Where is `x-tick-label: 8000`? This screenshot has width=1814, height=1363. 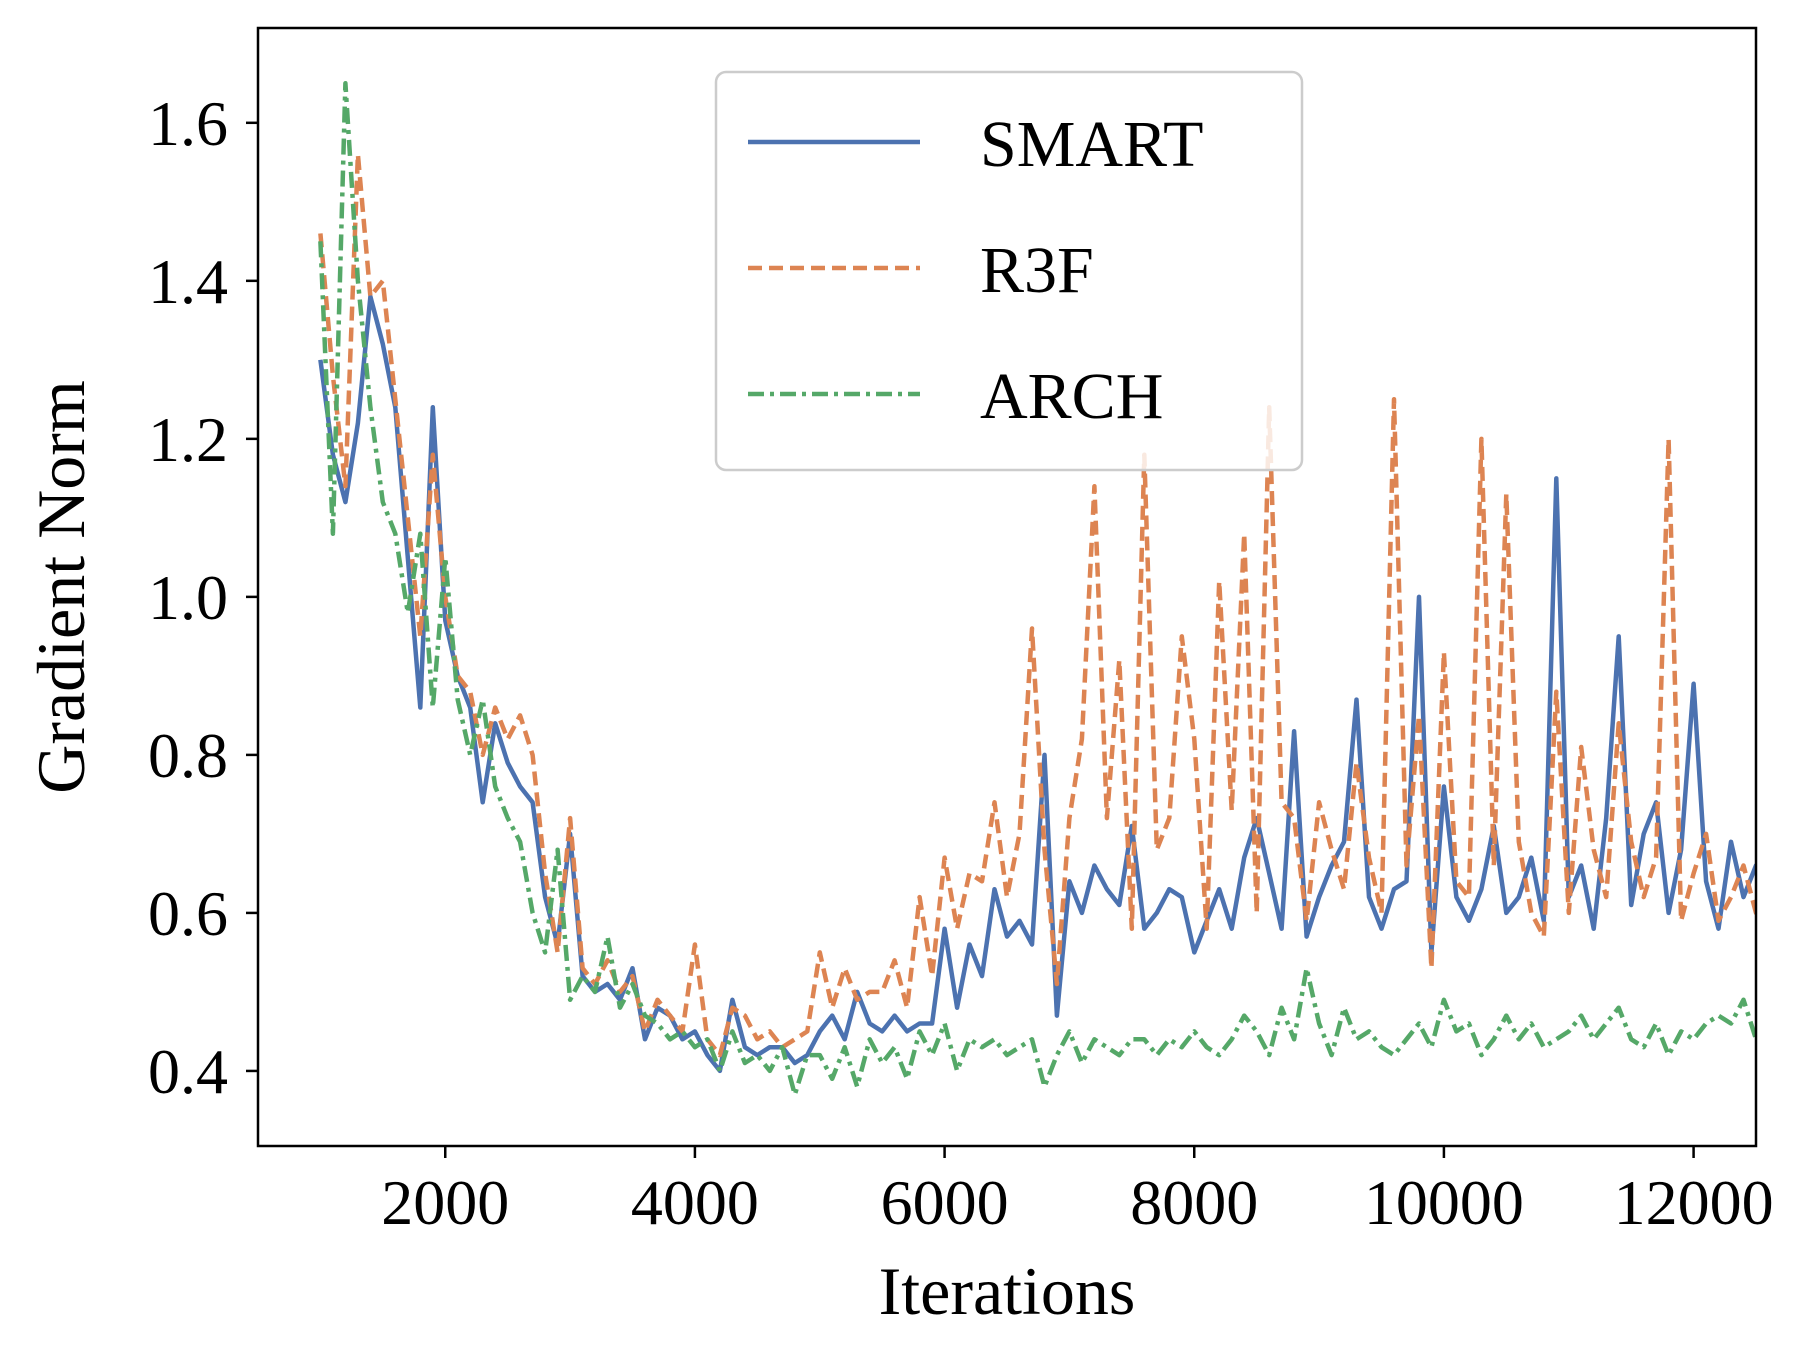 x-tick-label: 8000 is located at coordinates (1194, 1202).